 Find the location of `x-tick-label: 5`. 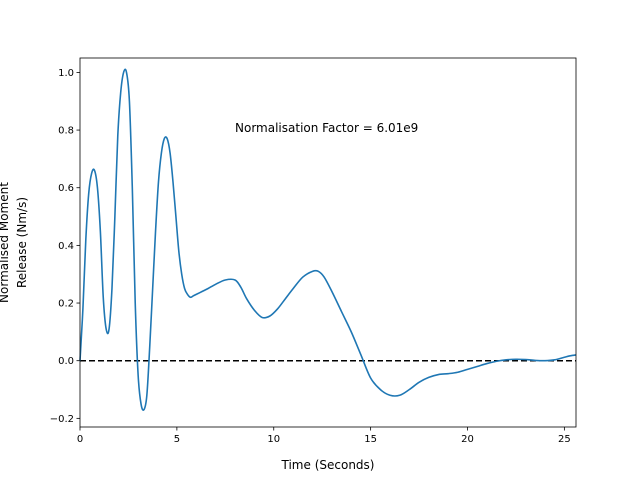

x-tick-label: 5 is located at coordinates (177, 439).